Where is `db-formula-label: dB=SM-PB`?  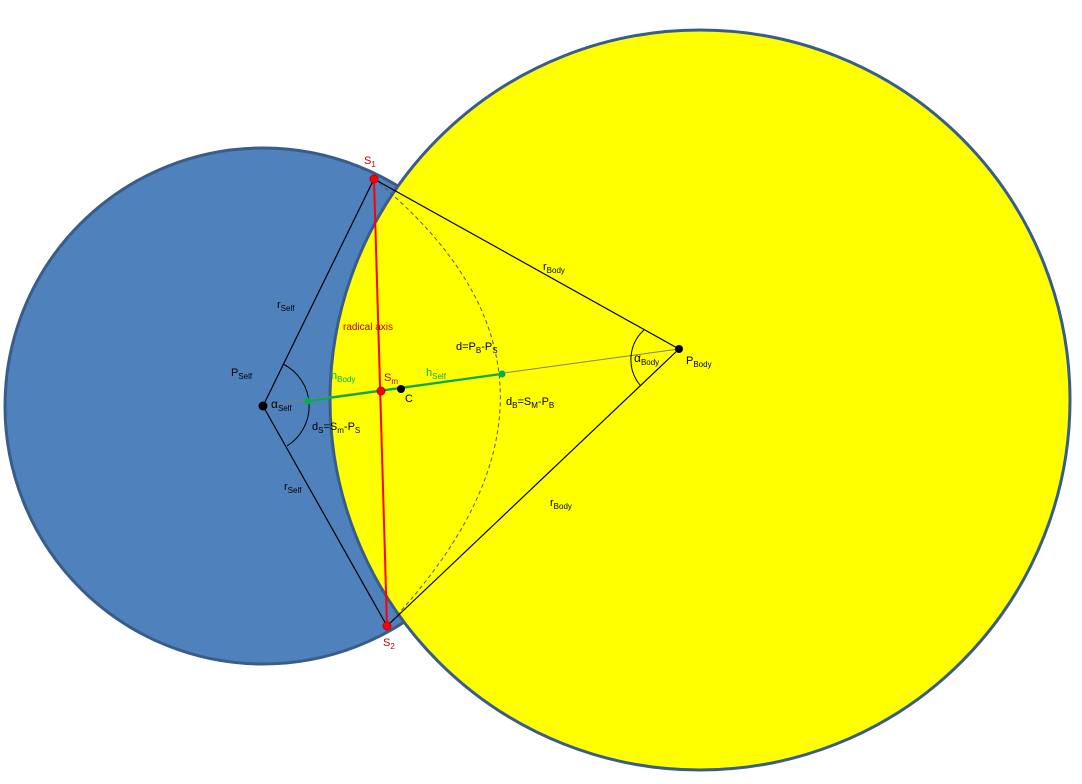
db-formula-label: dB=SM-PB is located at coordinates (530, 403).